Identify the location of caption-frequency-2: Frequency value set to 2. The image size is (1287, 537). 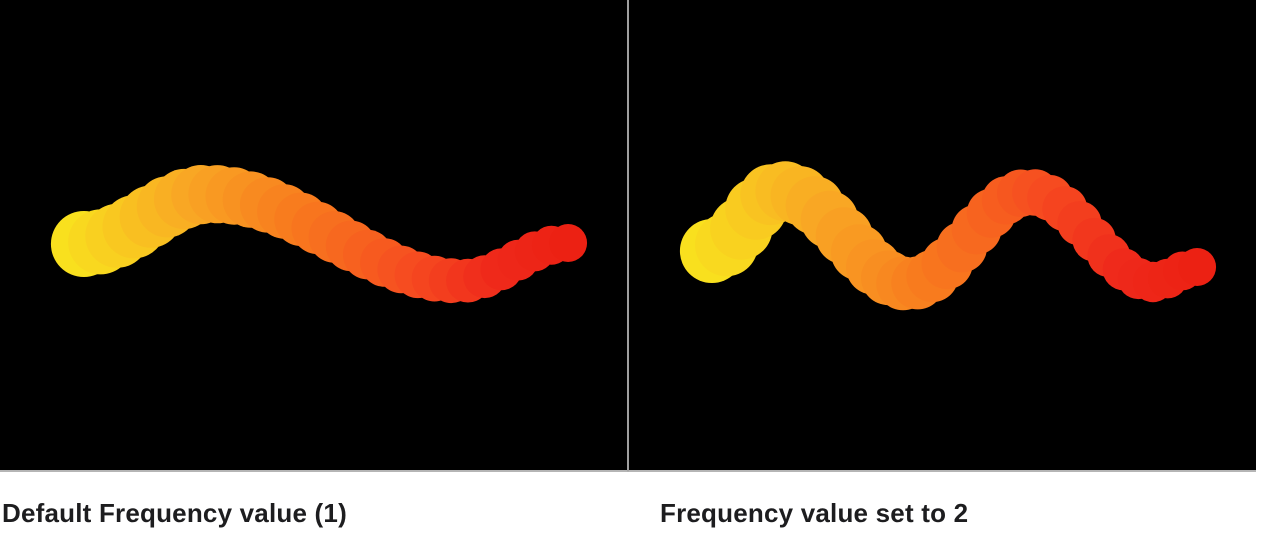
(814, 513).